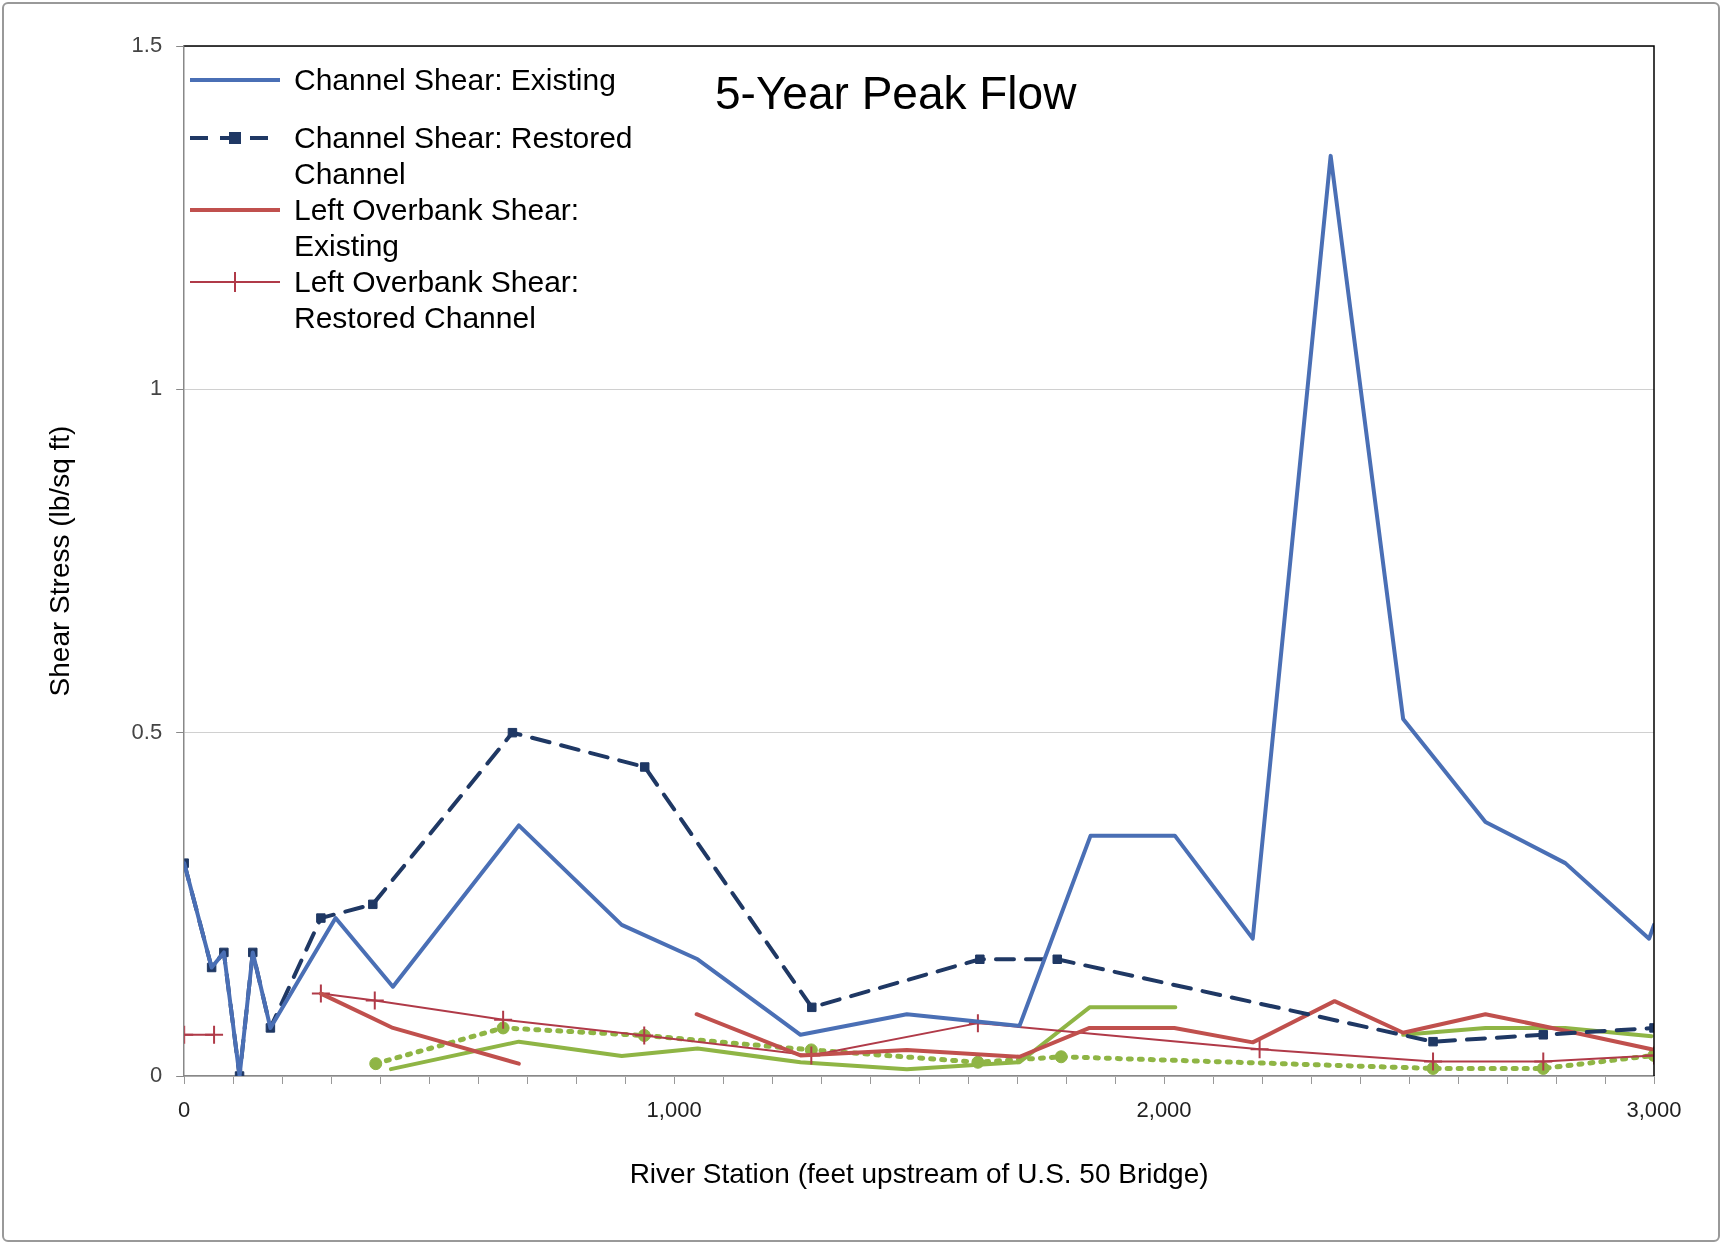 The image size is (1724, 1246). What do you see at coordinates (674, 1110) in the screenshot?
I see `x-tick-label: 1,000` at bounding box center [674, 1110].